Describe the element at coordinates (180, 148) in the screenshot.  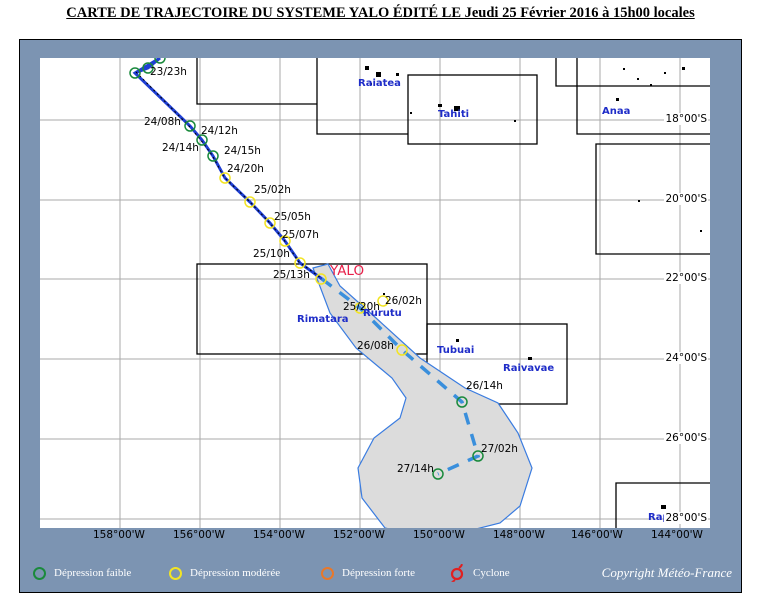
I see `track-label: 24/14h` at that location.